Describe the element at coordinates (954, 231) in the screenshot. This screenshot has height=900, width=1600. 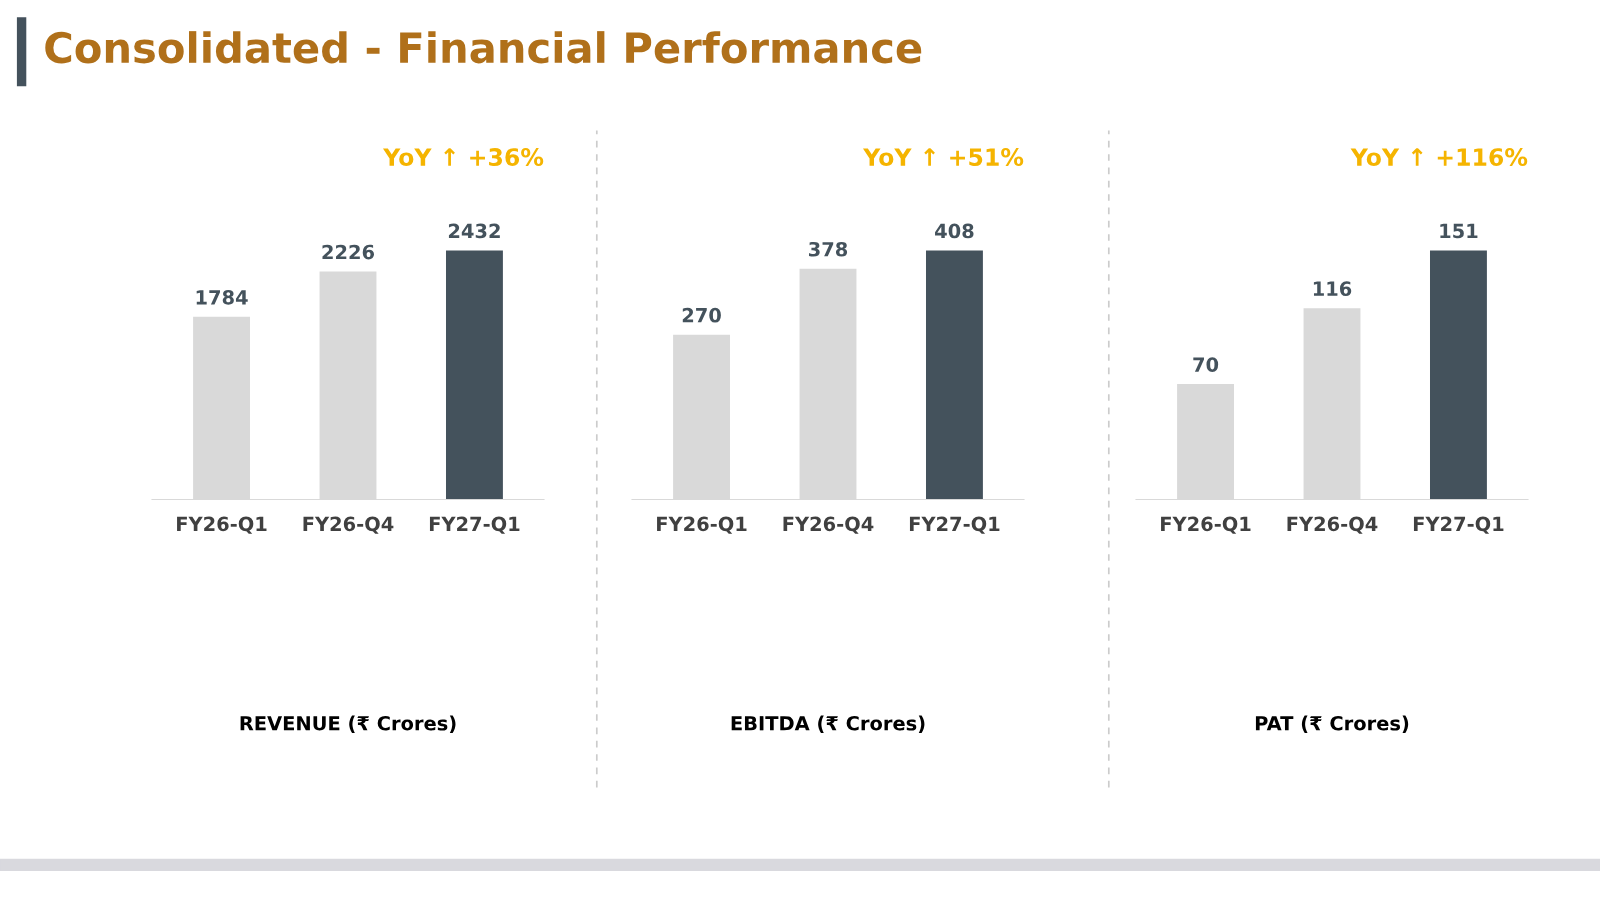
I see `data-label: 408` at that location.